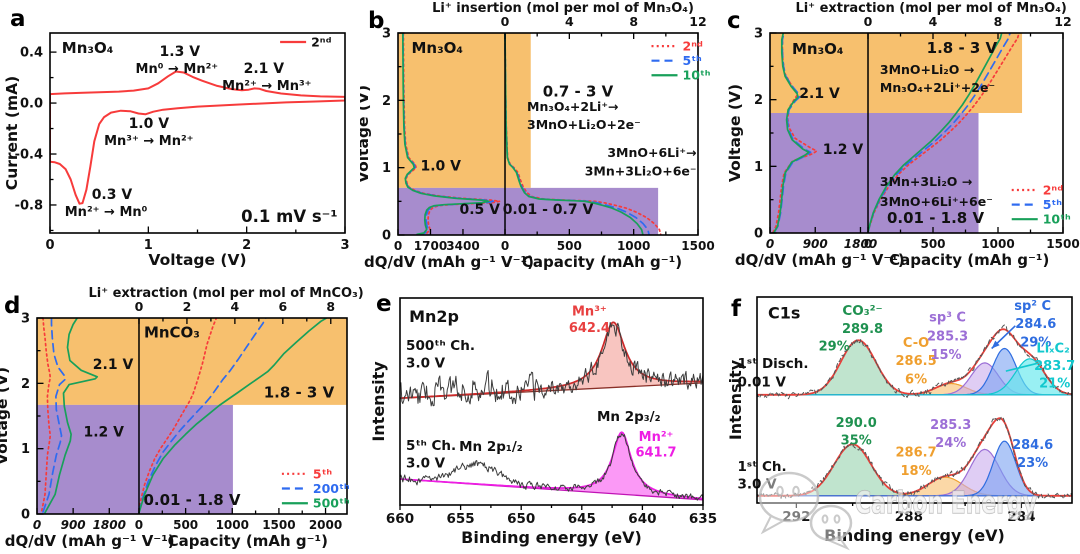  What do you see at coordinates (289, 216) in the screenshot?
I see `annotation: 0.1 mV s⁻¹` at bounding box center [289, 216].